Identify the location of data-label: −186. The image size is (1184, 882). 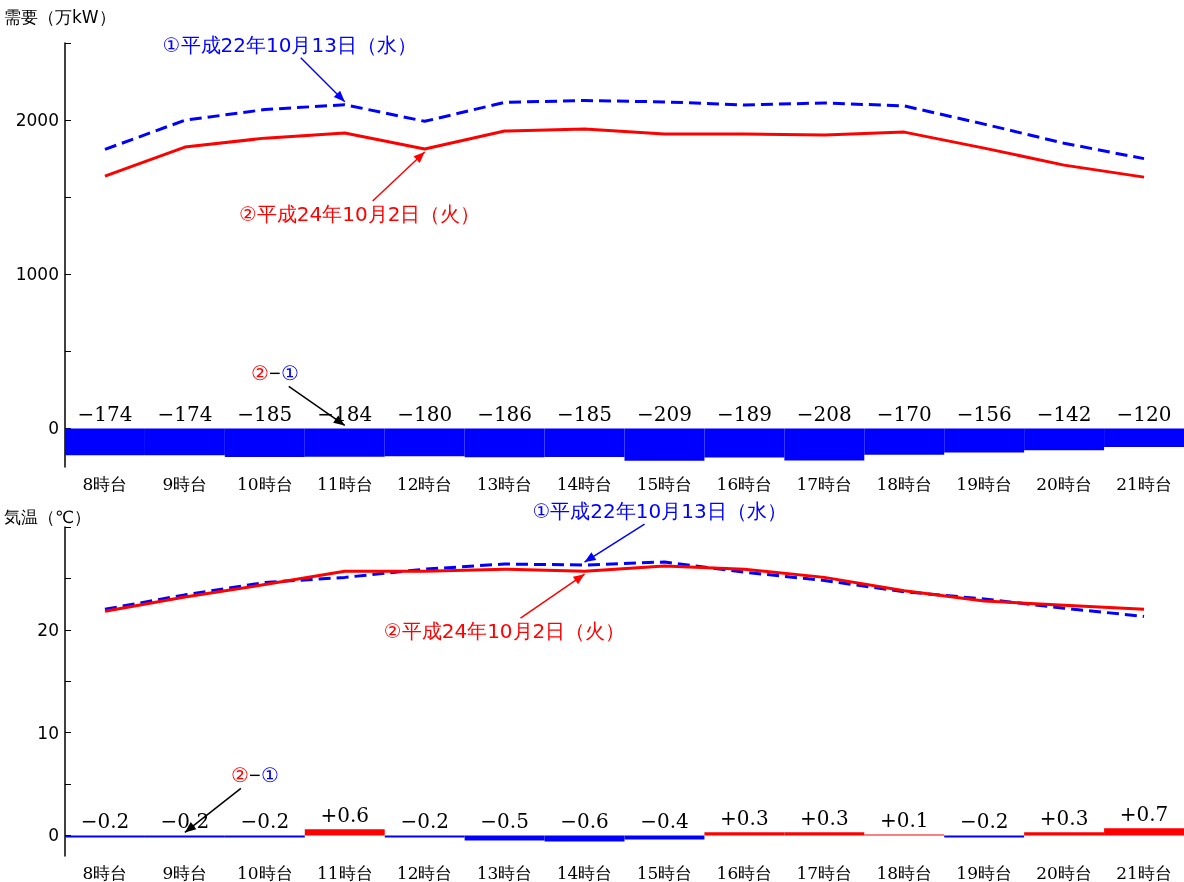
(505, 414).